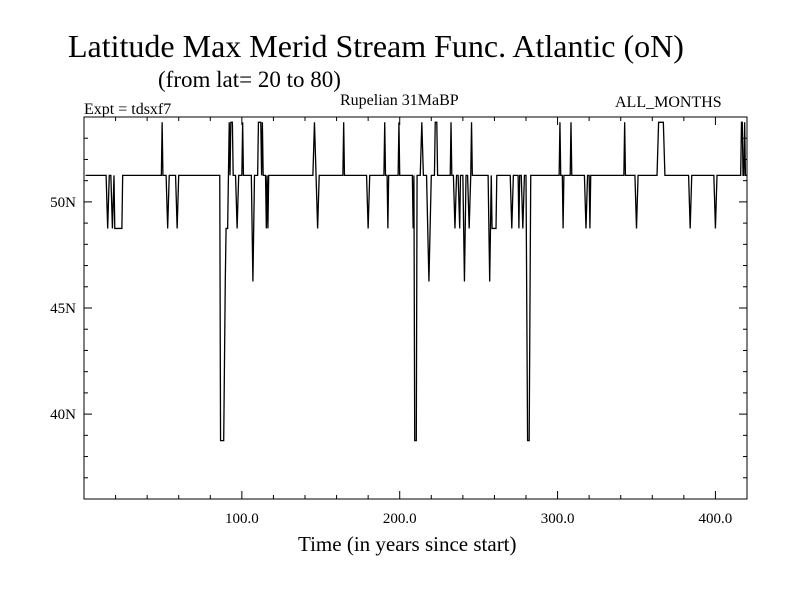  I want to click on x-tick-label: 200.0, so click(400, 519).